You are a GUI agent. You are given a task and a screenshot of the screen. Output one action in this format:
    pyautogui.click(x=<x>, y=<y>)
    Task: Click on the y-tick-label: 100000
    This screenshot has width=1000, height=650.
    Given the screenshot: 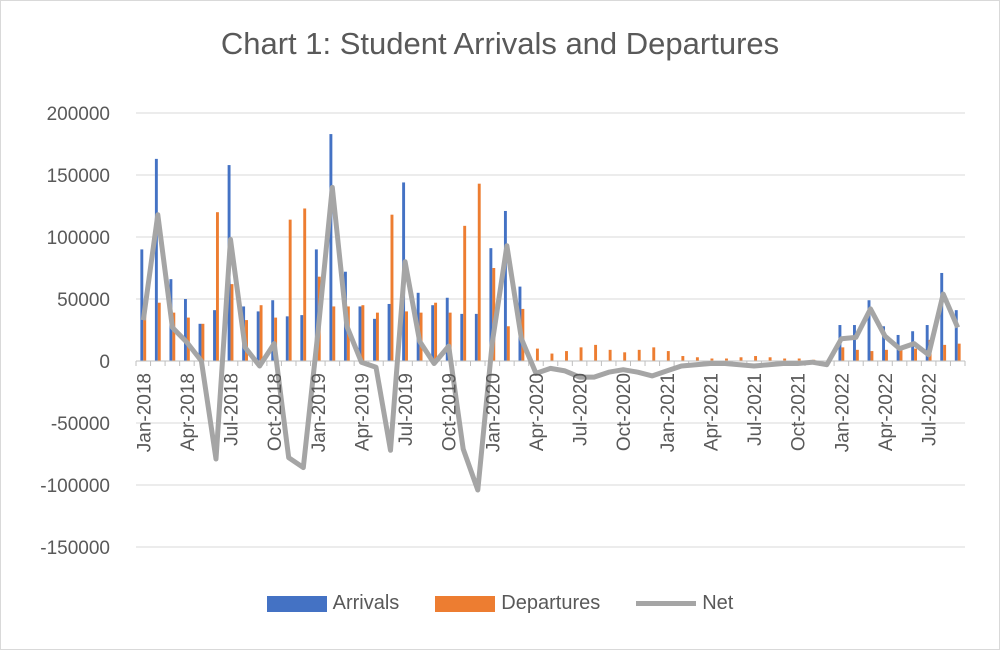 What is the action you would take?
    pyautogui.click(x=78, y=238)
    